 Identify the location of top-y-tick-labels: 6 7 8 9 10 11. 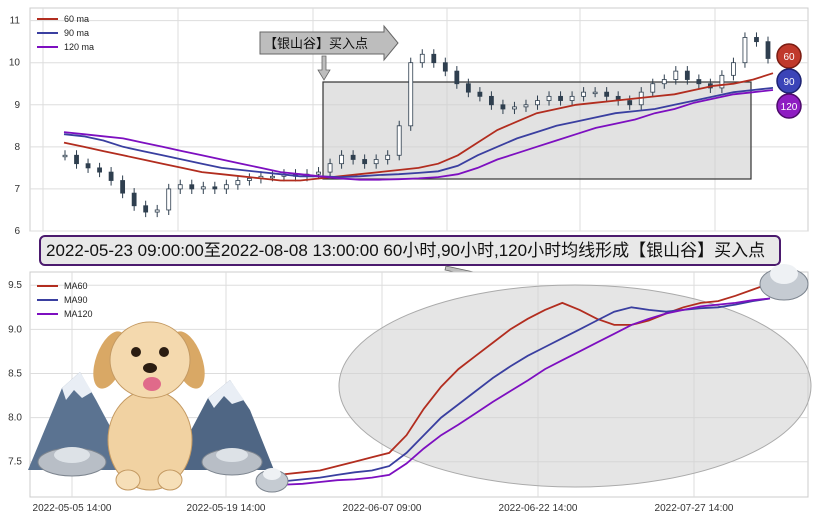
(15, 126).